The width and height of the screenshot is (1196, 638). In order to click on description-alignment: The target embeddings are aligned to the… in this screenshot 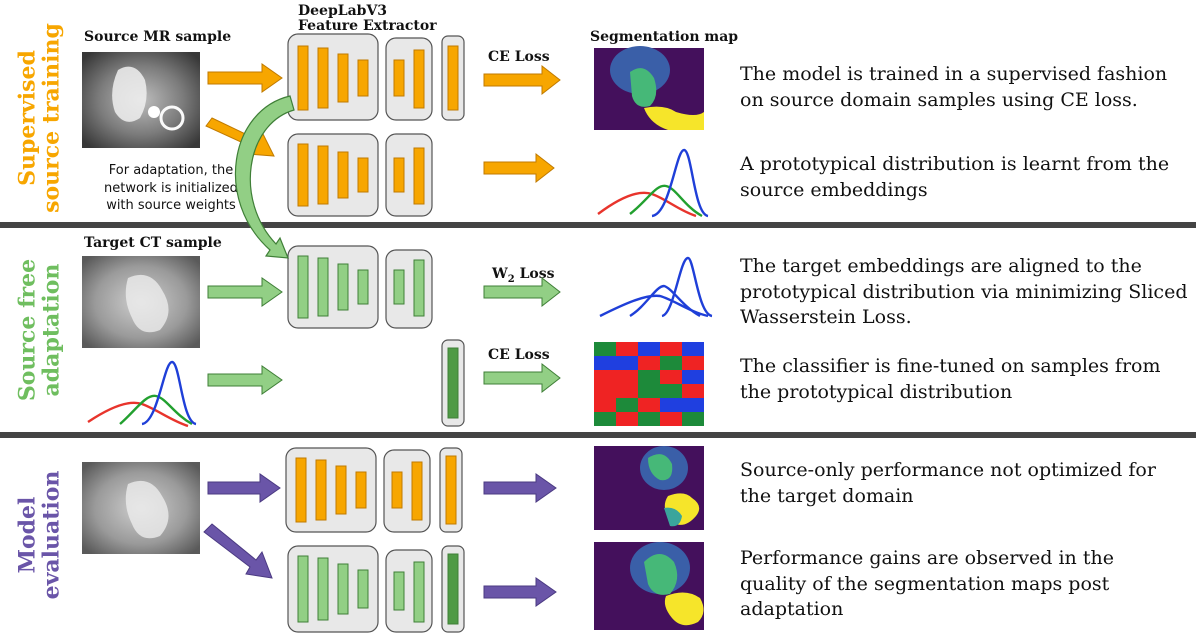, I will do `click(964, 292)`.